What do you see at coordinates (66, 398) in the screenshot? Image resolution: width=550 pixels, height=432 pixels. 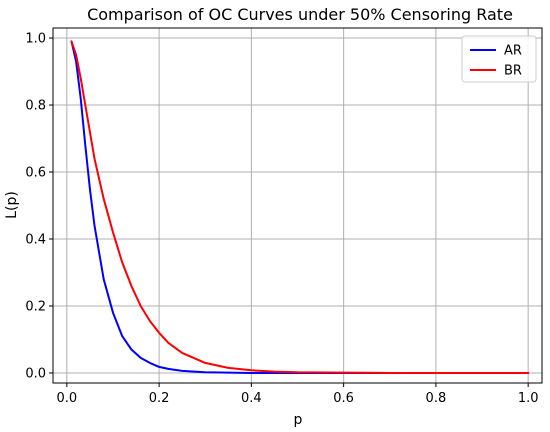 I see `x-tick-label: 0.0` at bounding box center [66, 398].